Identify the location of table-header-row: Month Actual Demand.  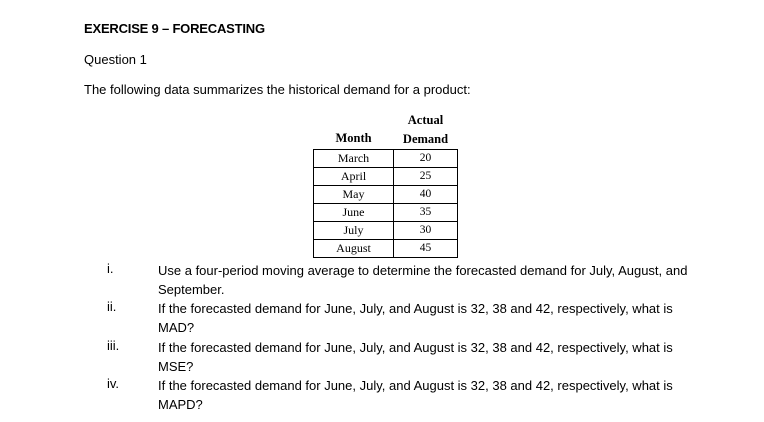
(386, 130).